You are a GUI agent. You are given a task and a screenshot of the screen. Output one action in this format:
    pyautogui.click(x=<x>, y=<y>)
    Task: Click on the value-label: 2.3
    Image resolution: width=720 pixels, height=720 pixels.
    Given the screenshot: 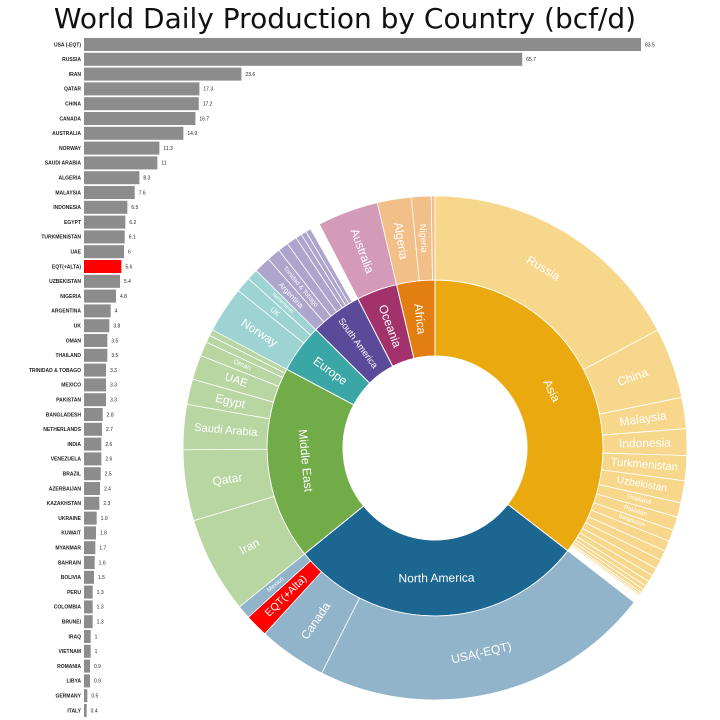 What is the action you would take?
    pyautogui.click(x=106, y=504)
    